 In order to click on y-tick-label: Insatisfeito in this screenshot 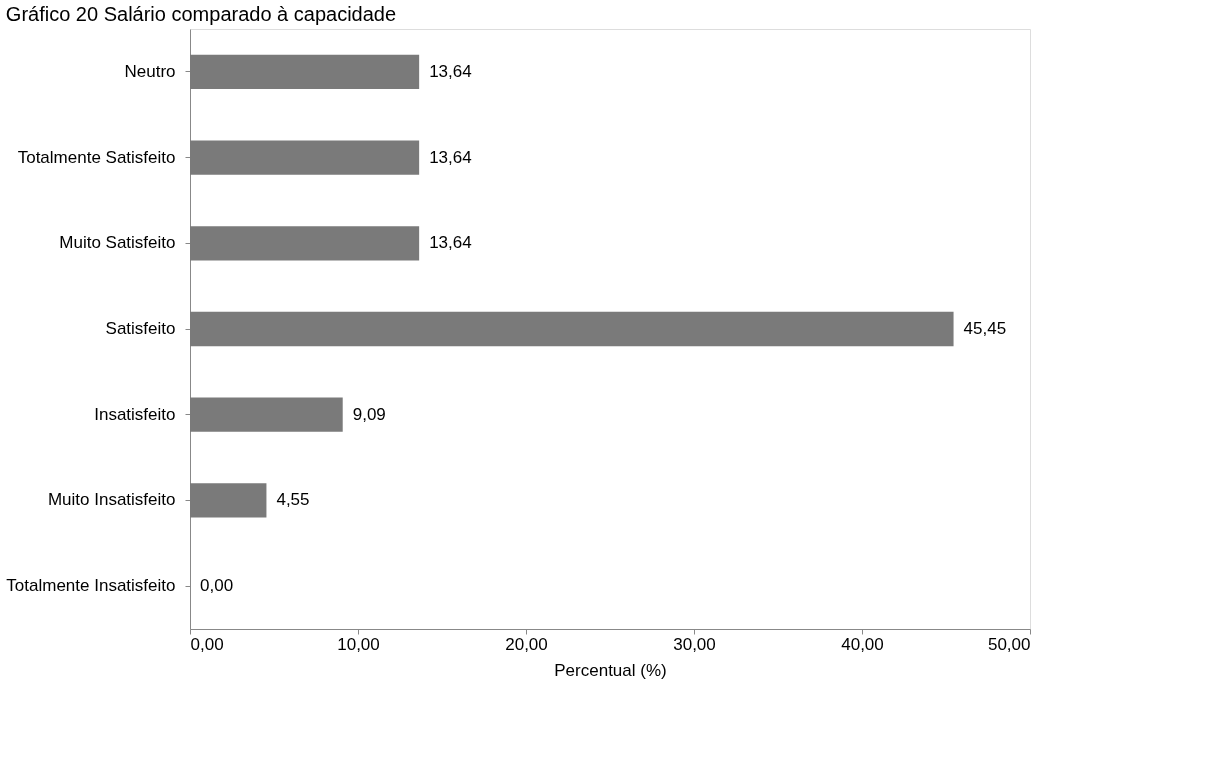, I will do `click(135, 414)`.